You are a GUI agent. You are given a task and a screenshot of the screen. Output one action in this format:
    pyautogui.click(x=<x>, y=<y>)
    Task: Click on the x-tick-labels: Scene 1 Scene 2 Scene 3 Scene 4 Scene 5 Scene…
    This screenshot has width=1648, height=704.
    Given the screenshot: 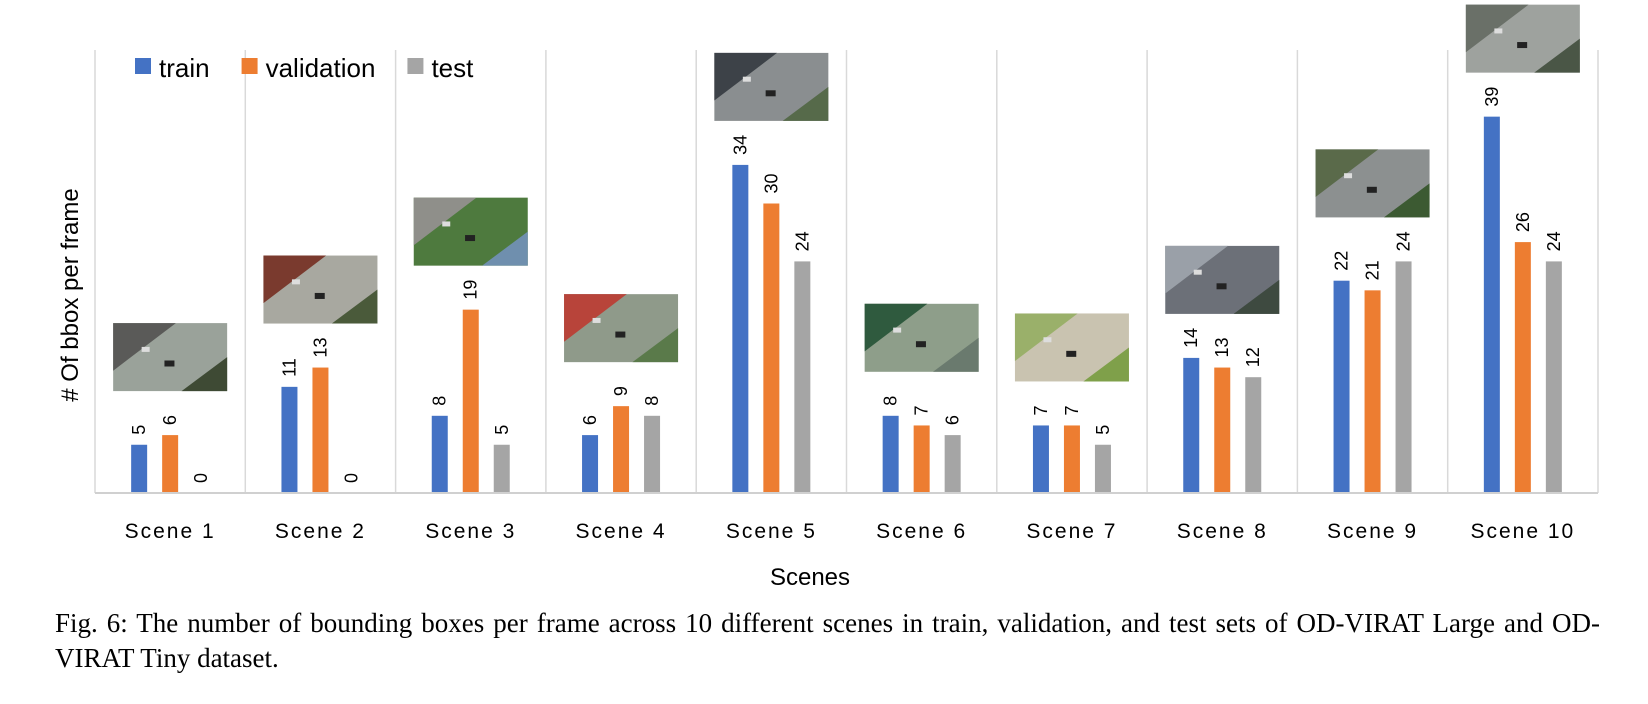 What is the action you would take?
    pyautogui.click(x=850, y=531)
    